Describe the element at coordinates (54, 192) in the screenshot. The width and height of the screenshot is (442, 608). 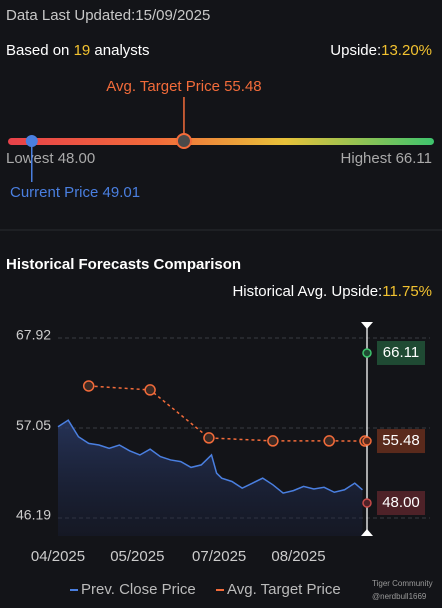
I see `current-label-text: Current Price` at that location.